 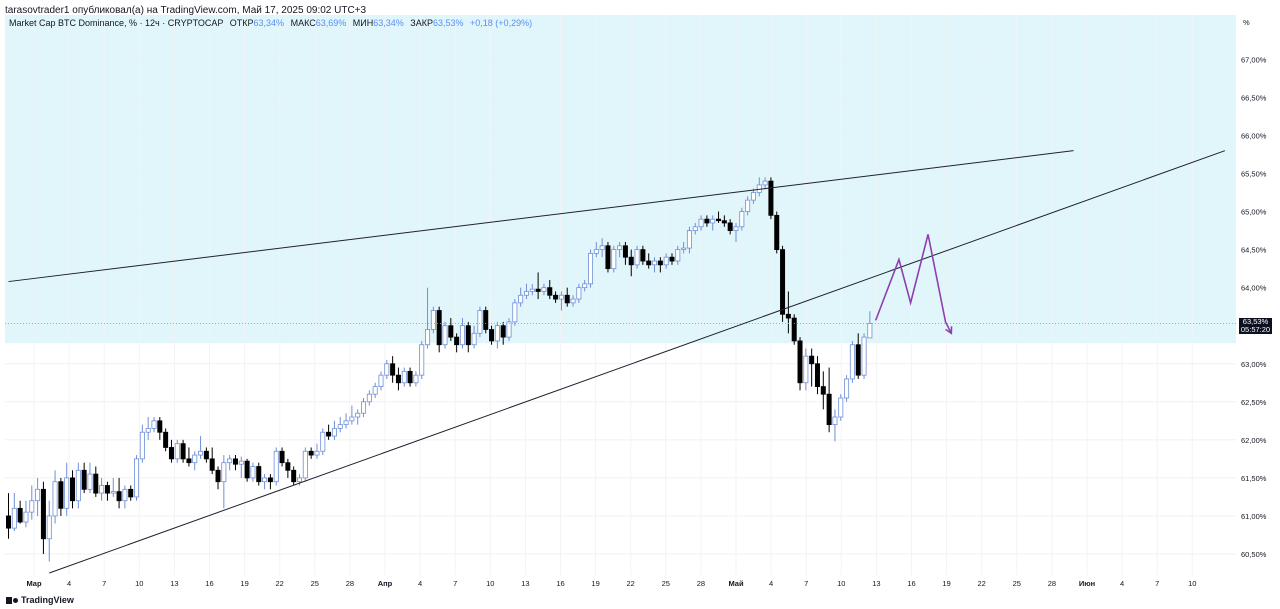 I want to click on price-tick-label: 60,50%, so click(x=1254, y=554).